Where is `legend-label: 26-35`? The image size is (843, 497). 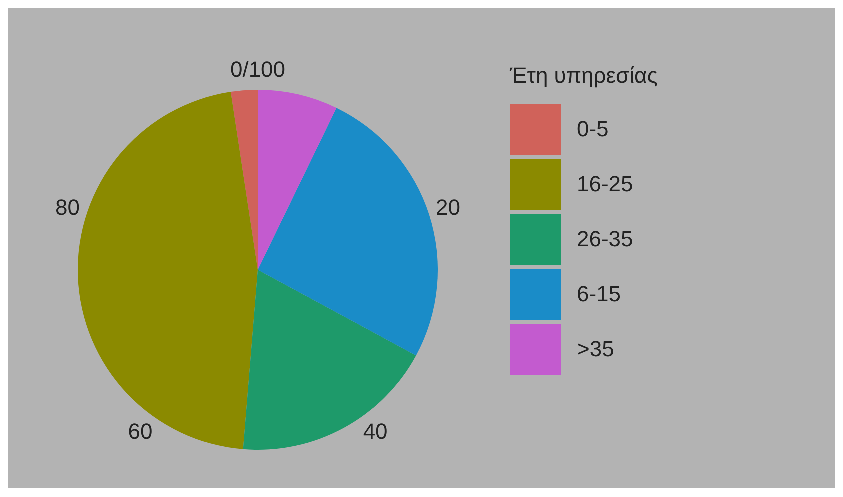 legend-label: 26-35 is located at coordinates (605, 239).